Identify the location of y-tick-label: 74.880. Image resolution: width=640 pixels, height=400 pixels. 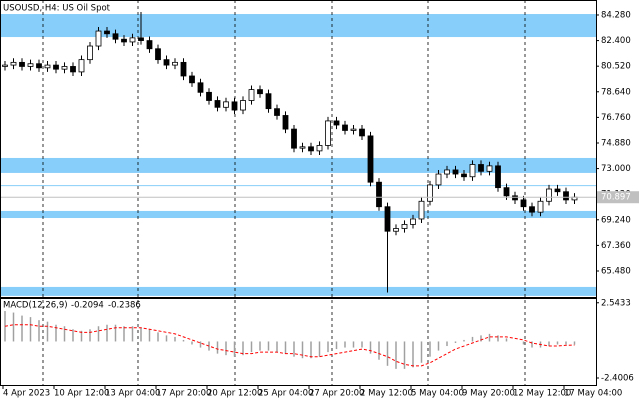
(616, 143).